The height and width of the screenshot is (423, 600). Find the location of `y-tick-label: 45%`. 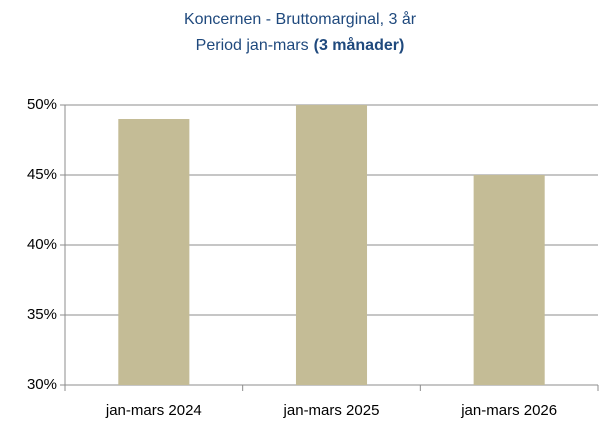

y-tick-label: 45% is located at coordinates (42, 174).